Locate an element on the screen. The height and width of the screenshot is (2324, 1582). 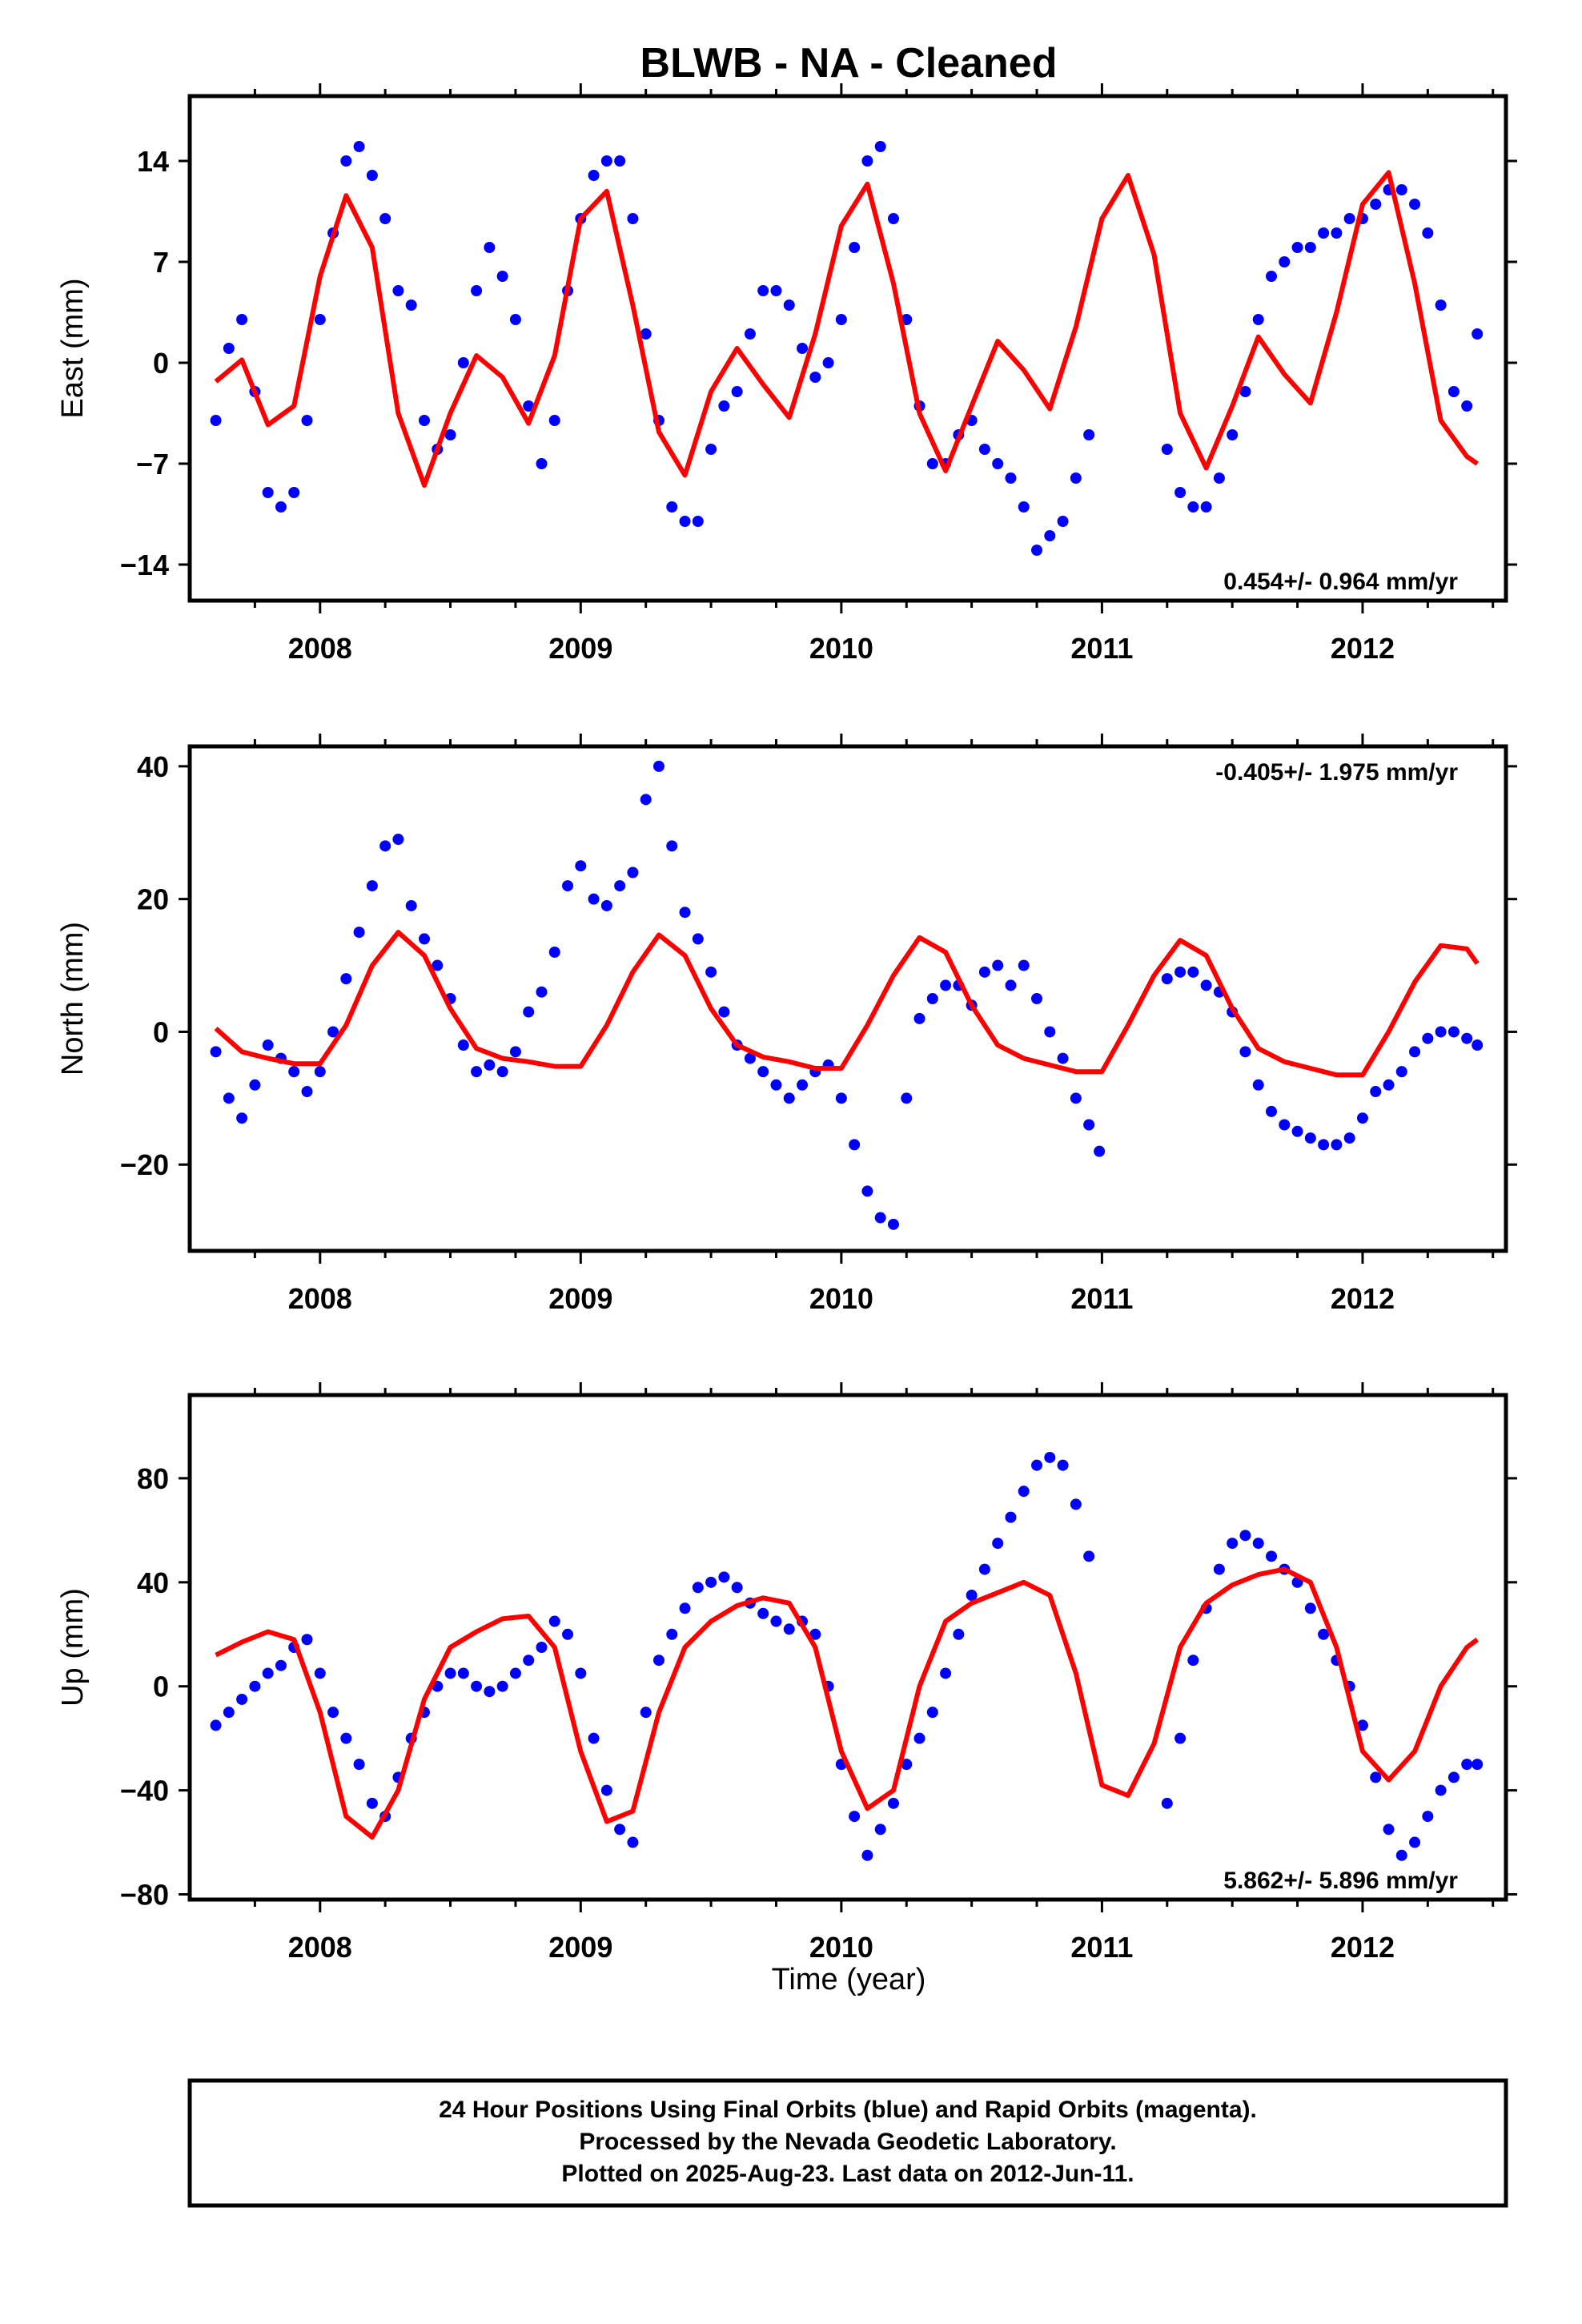
east-x-tick-label: 2012 is located at coordinates (1363, 648).